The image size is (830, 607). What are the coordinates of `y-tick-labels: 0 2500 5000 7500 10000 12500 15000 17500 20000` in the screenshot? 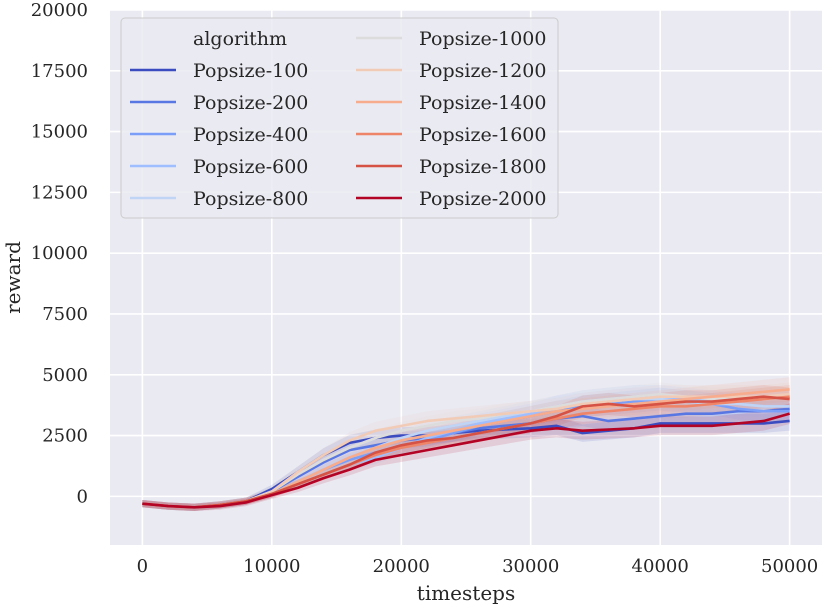 It's located at (59, 253).